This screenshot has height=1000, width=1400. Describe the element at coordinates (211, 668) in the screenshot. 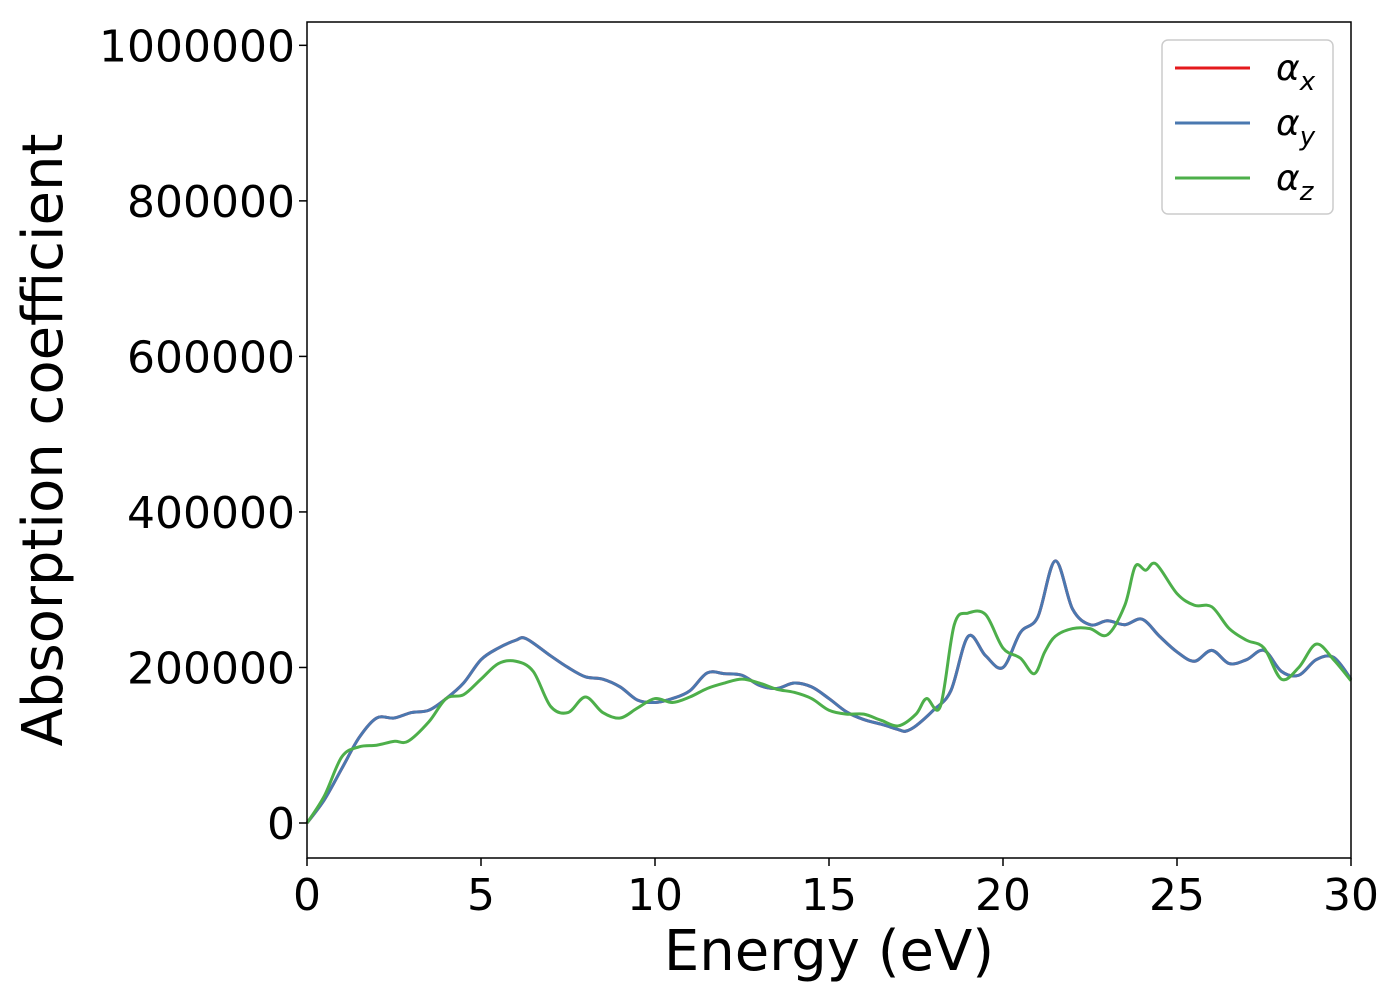

I see `y-tick-label: 200000` at that location.